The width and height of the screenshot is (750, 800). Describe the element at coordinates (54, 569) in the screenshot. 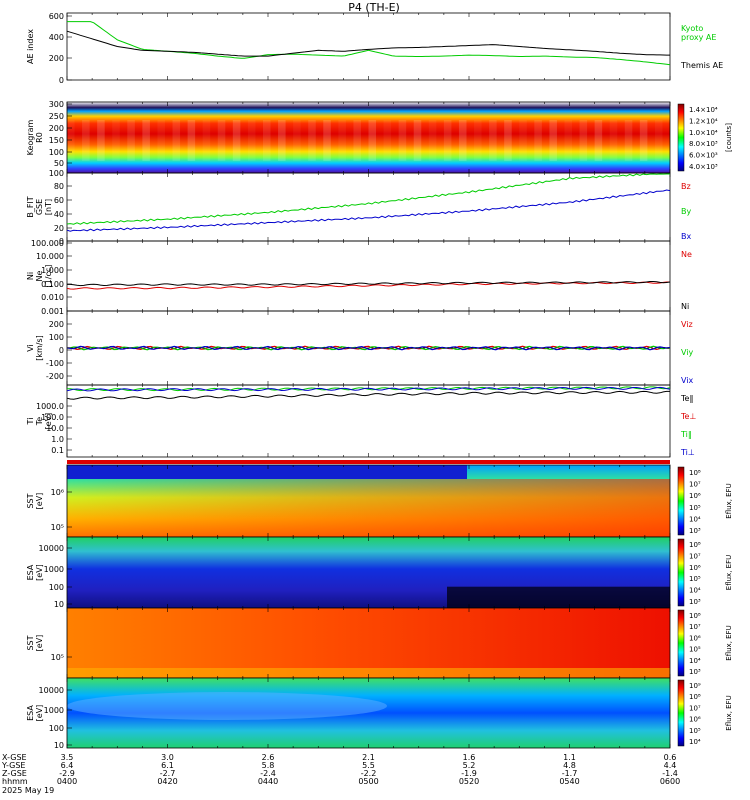

I see `esa_i-ytick-label: 1000` at that location.